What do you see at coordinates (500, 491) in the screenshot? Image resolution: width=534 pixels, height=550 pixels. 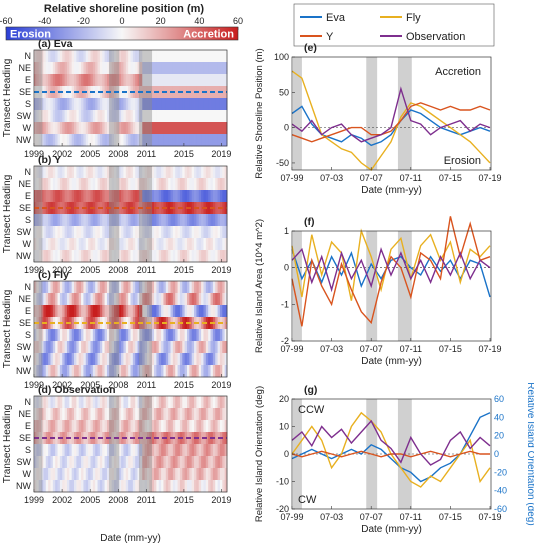 I see `y-right-tick-label: -40` at bounding box center [500, 491].